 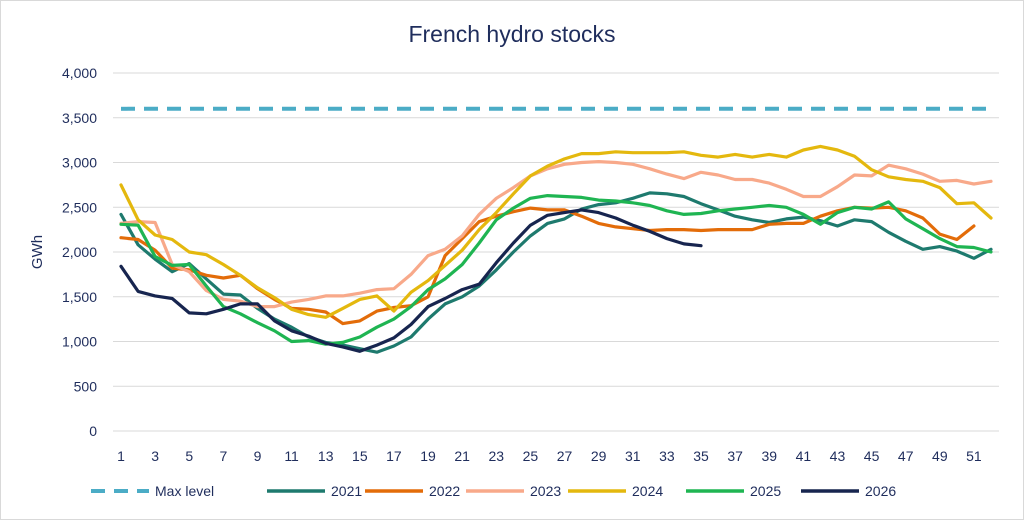 What do you see at coordinates (444, 491) in the screenshot?
I see `legend-label-2022: 2022` at bounding box center [444, 491].